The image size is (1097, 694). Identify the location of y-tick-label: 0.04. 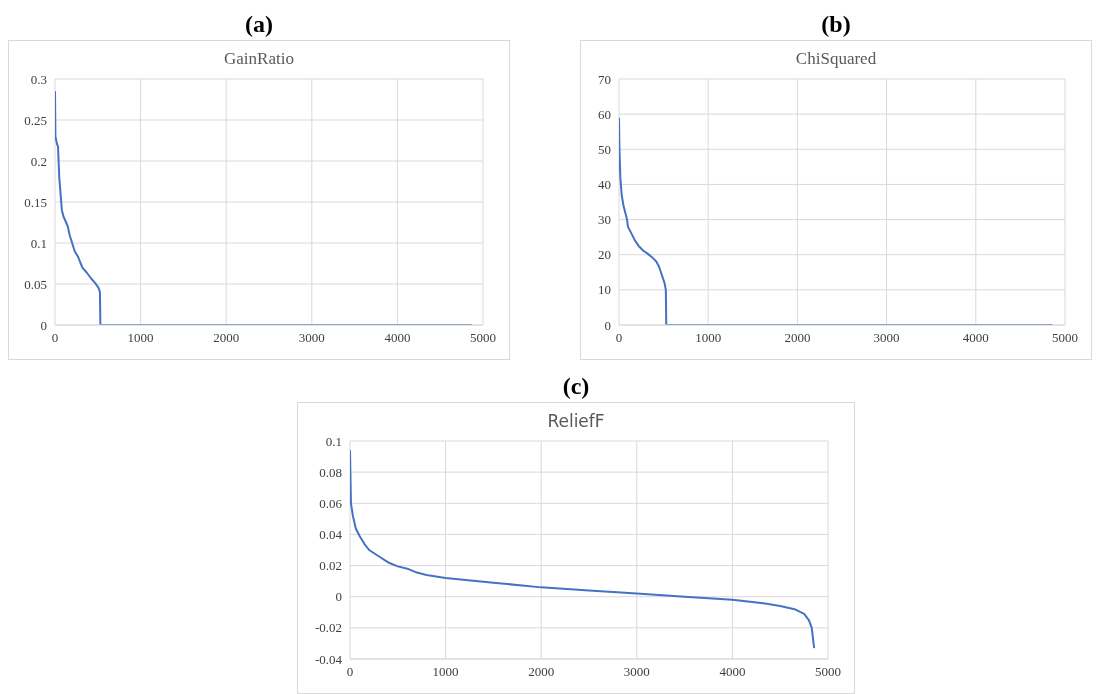
(331, 535).